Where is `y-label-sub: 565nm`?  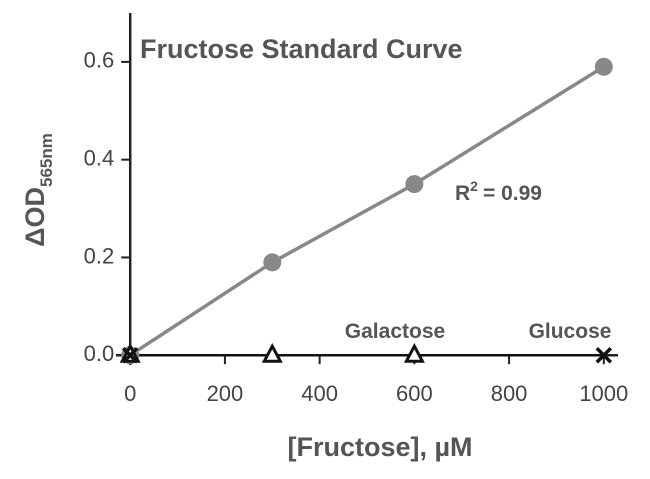 y-label-sub: 565nm is located at coordinates (46, 160).